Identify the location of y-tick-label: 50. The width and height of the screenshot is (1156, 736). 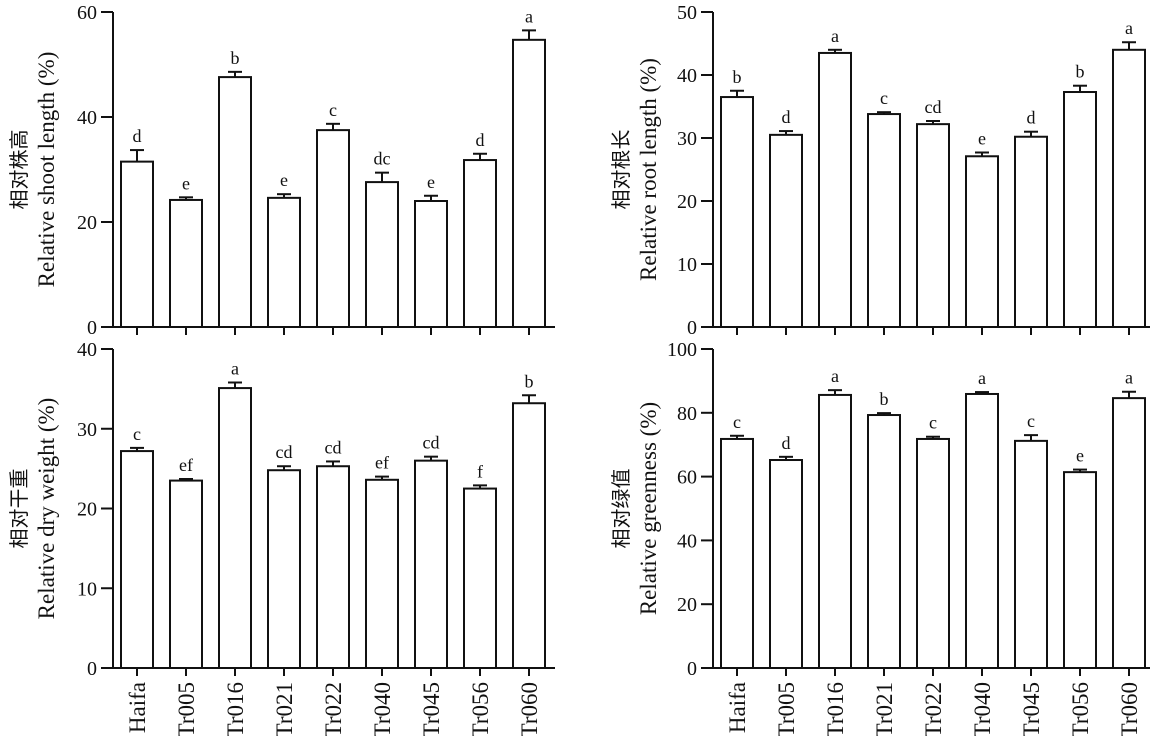
(687, 13).